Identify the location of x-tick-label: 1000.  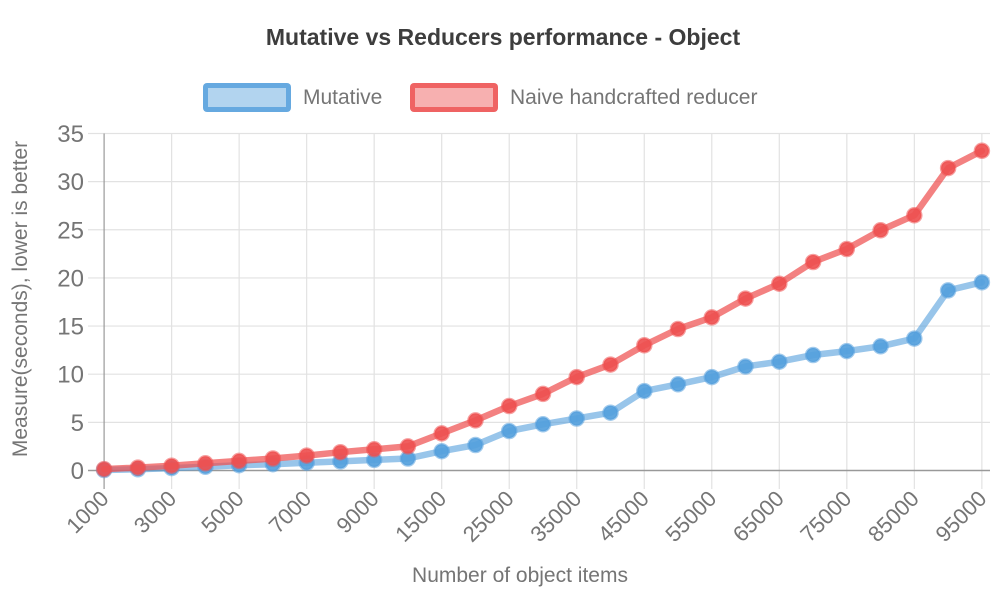
(87, 512).